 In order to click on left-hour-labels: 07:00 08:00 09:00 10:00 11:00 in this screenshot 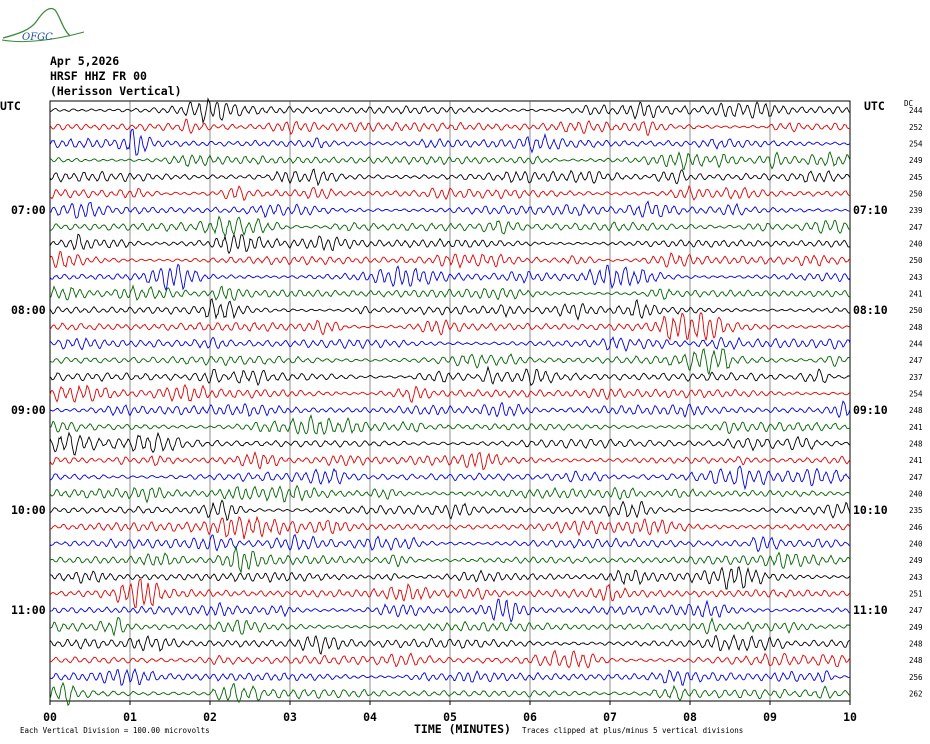, I will do `click(28, 410)`.